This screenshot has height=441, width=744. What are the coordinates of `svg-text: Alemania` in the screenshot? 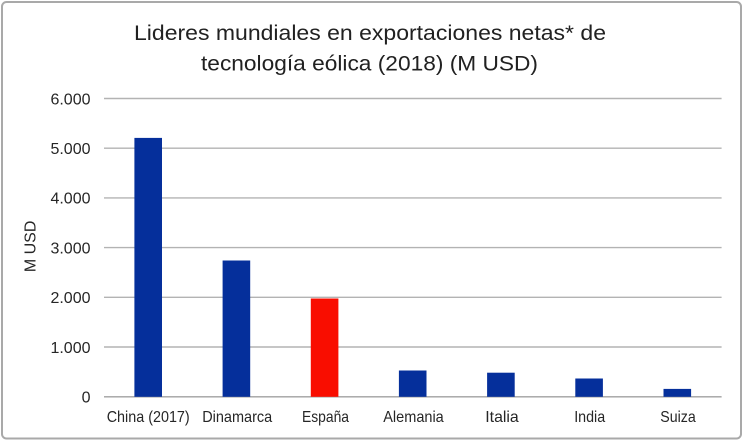 It's located at (413, 417).